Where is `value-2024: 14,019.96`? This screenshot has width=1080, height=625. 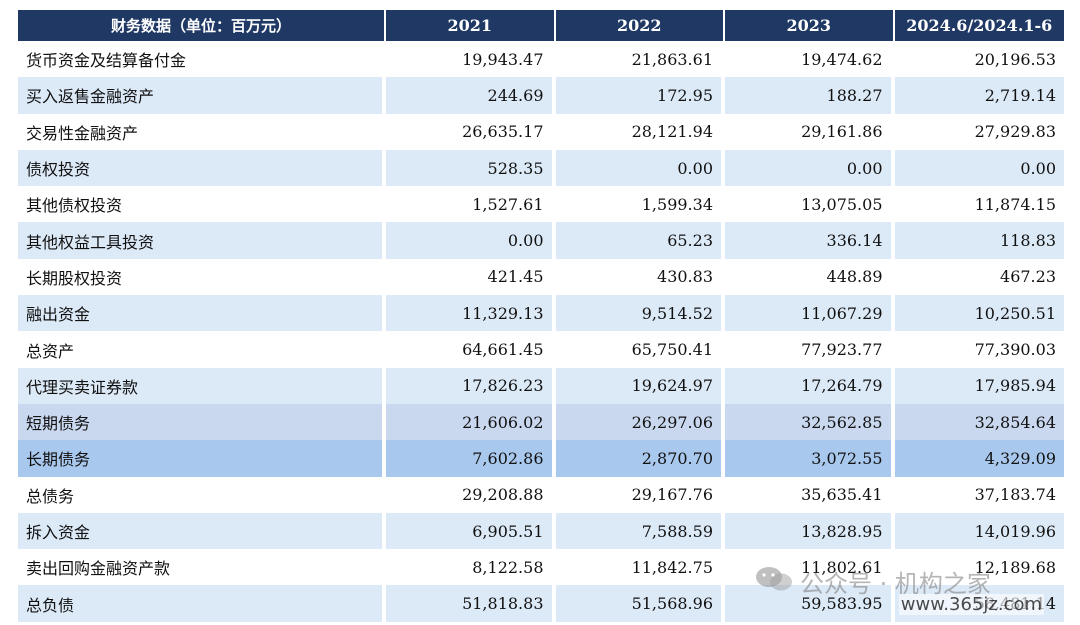 value-2024: 14,019.96 is located at coordinates (979, 531).